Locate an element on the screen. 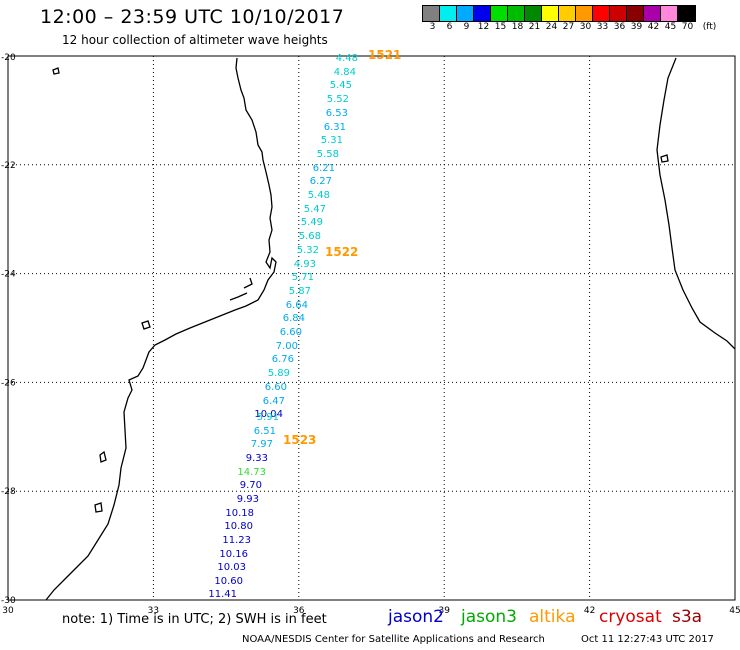  wave-height-value: 5.48 is located at coordinates (318, 195).